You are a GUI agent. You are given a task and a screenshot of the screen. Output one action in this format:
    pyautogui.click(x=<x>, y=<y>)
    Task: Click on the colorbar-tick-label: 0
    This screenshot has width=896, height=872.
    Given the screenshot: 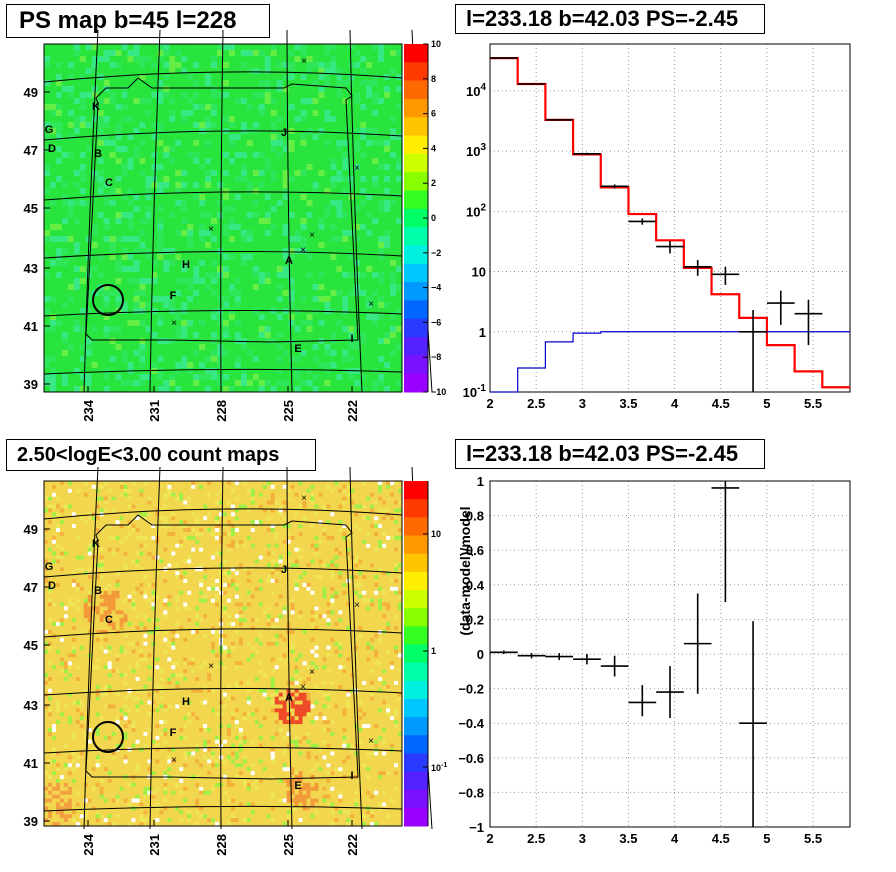 What is the action you would take?
    pyautogui.click(x=433, y=218)
    